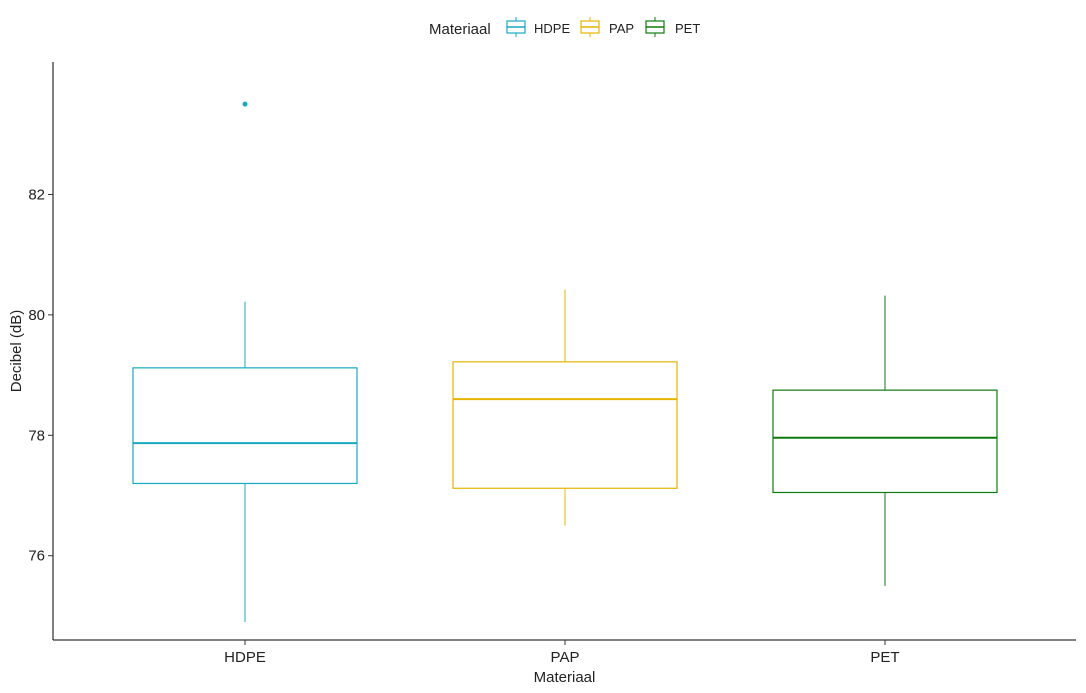 This screenshot has width=1086, height=693. Describe the element at coordinates (36, 194) in the screenshot. I see `y-tick-label-82: 82` at that location.